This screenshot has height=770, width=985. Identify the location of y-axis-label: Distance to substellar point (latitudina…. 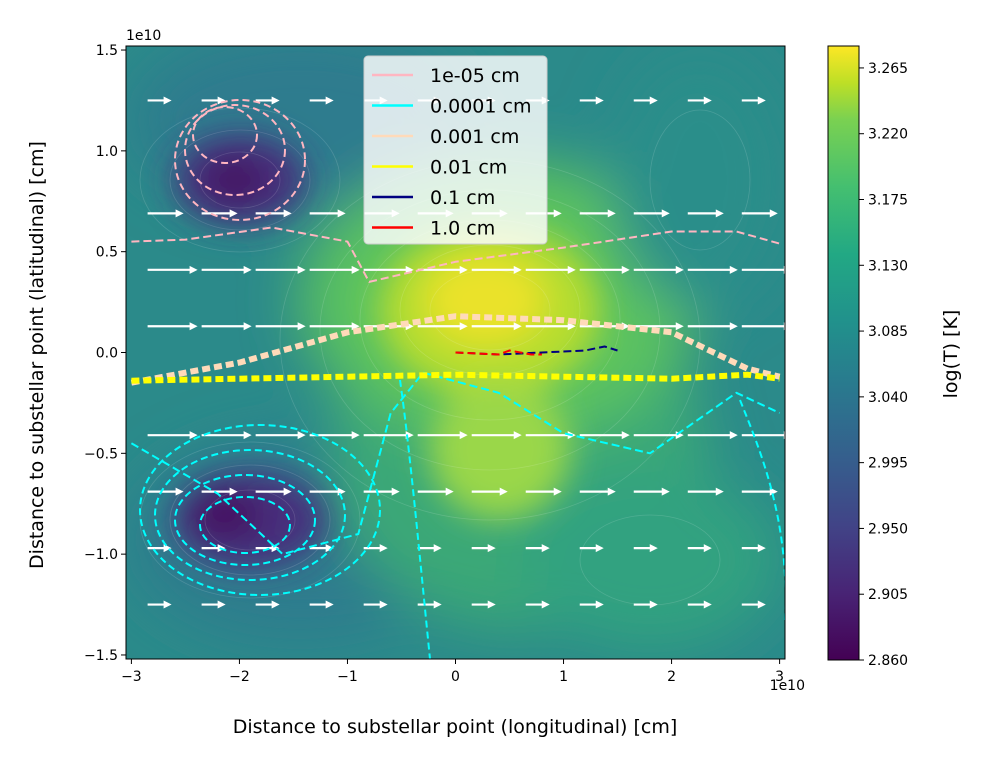
(37, 355).